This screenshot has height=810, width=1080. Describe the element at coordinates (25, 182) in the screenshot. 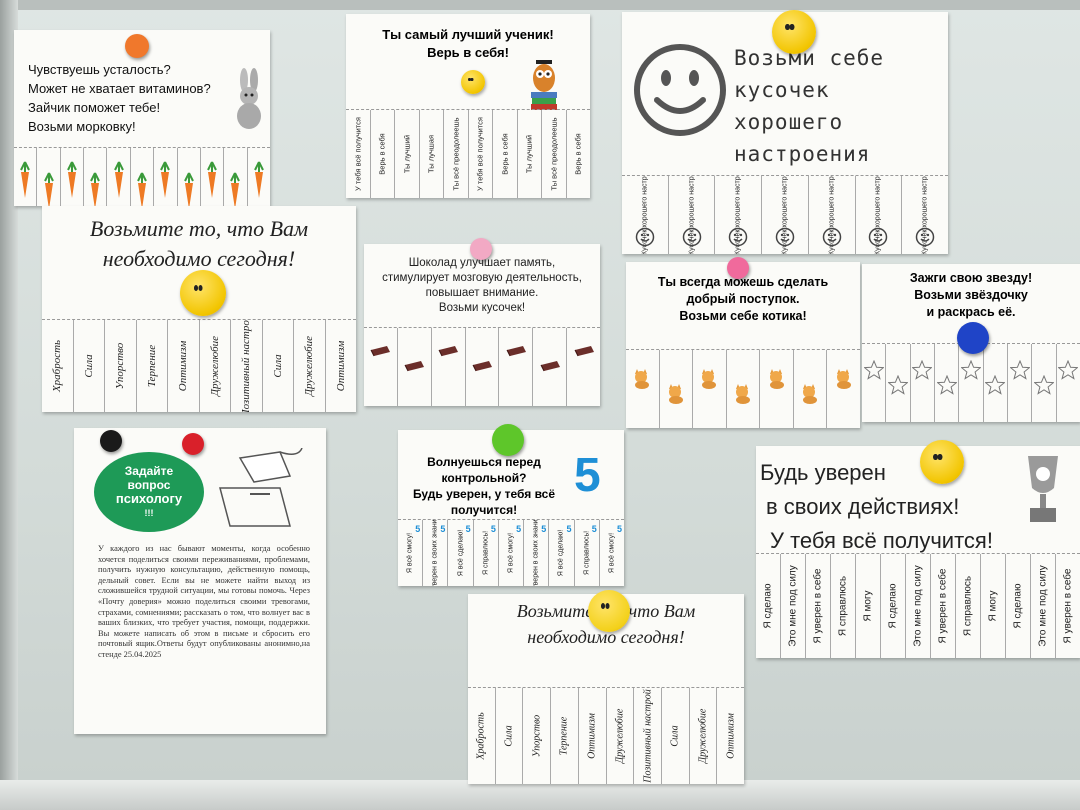

I see `carrot-icon` at that location.